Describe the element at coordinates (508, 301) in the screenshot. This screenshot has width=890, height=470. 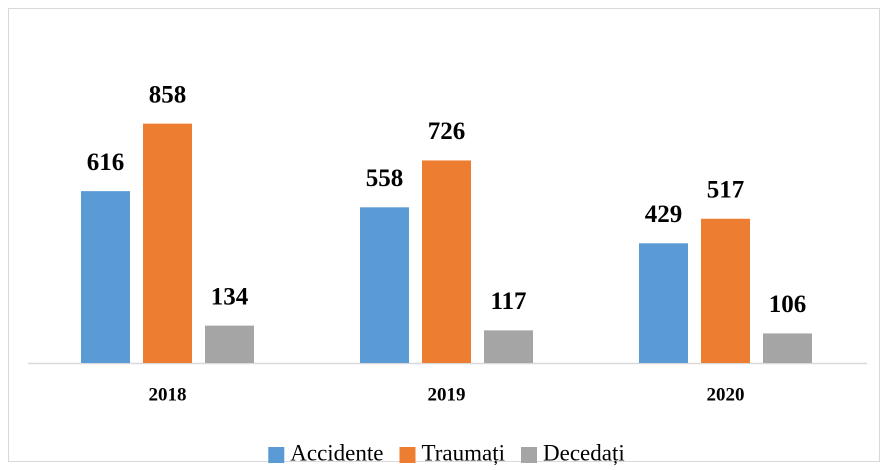
I see `value-label: 117` at that location.